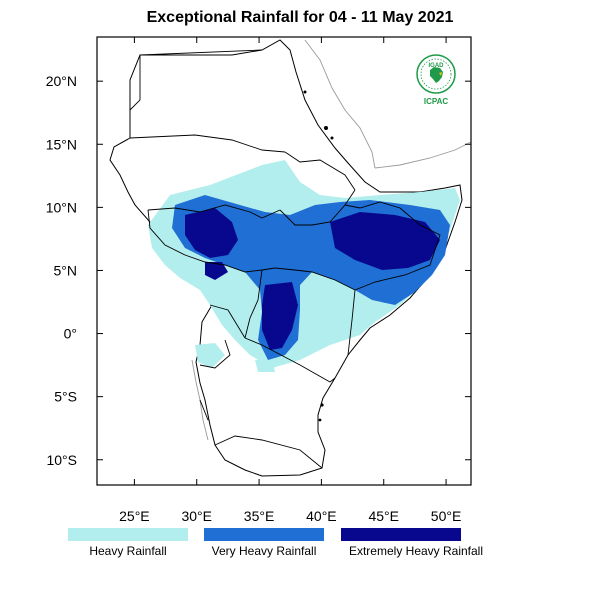  I want to click on legend-label-heavy: Heavy Rainfall, so click(128, 551).